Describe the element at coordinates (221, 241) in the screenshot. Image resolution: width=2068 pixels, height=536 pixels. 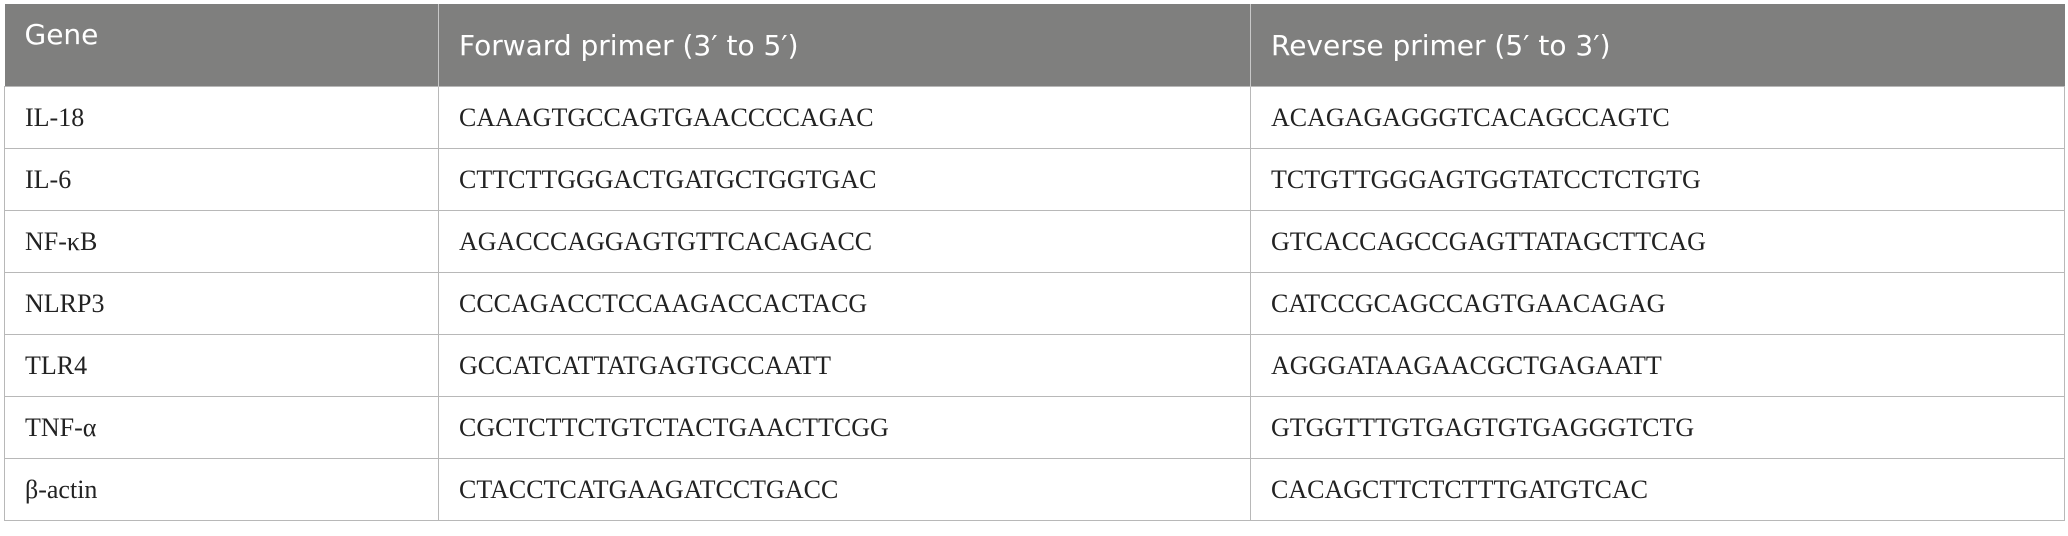
I see `table-cell: NF-κB` at that location.